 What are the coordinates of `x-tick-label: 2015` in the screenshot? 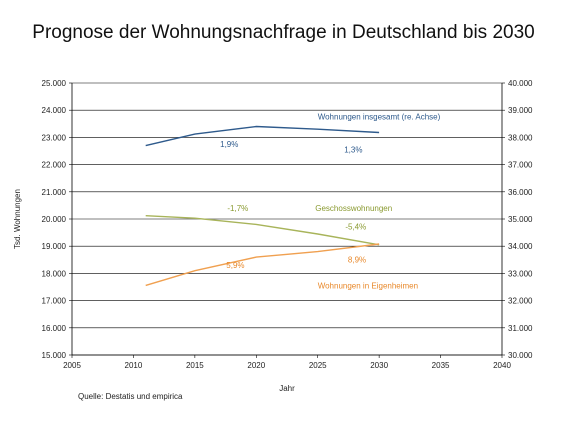 It's located at (195, 365).